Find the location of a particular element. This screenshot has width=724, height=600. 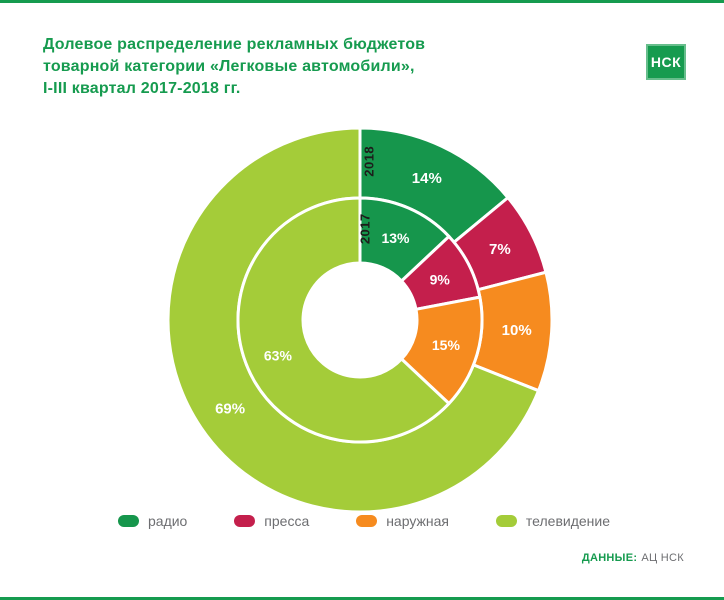

data-source-value: АЦ НСК is located at coordinates (662, 558).